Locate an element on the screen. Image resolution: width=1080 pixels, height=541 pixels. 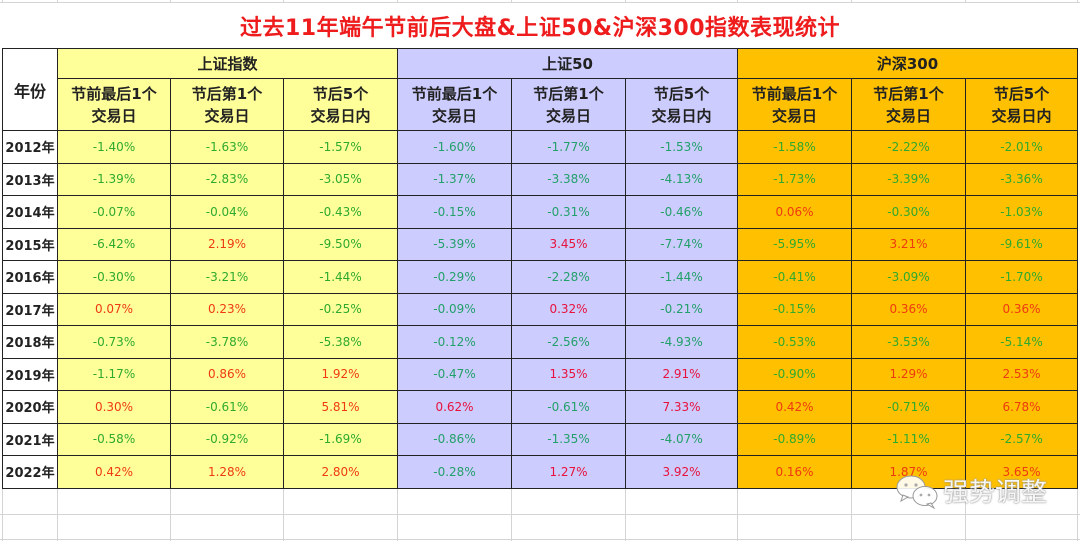
value-cell-sse50-pre-holiday-last-day: -0.09% is located at coordinates (454, 309).